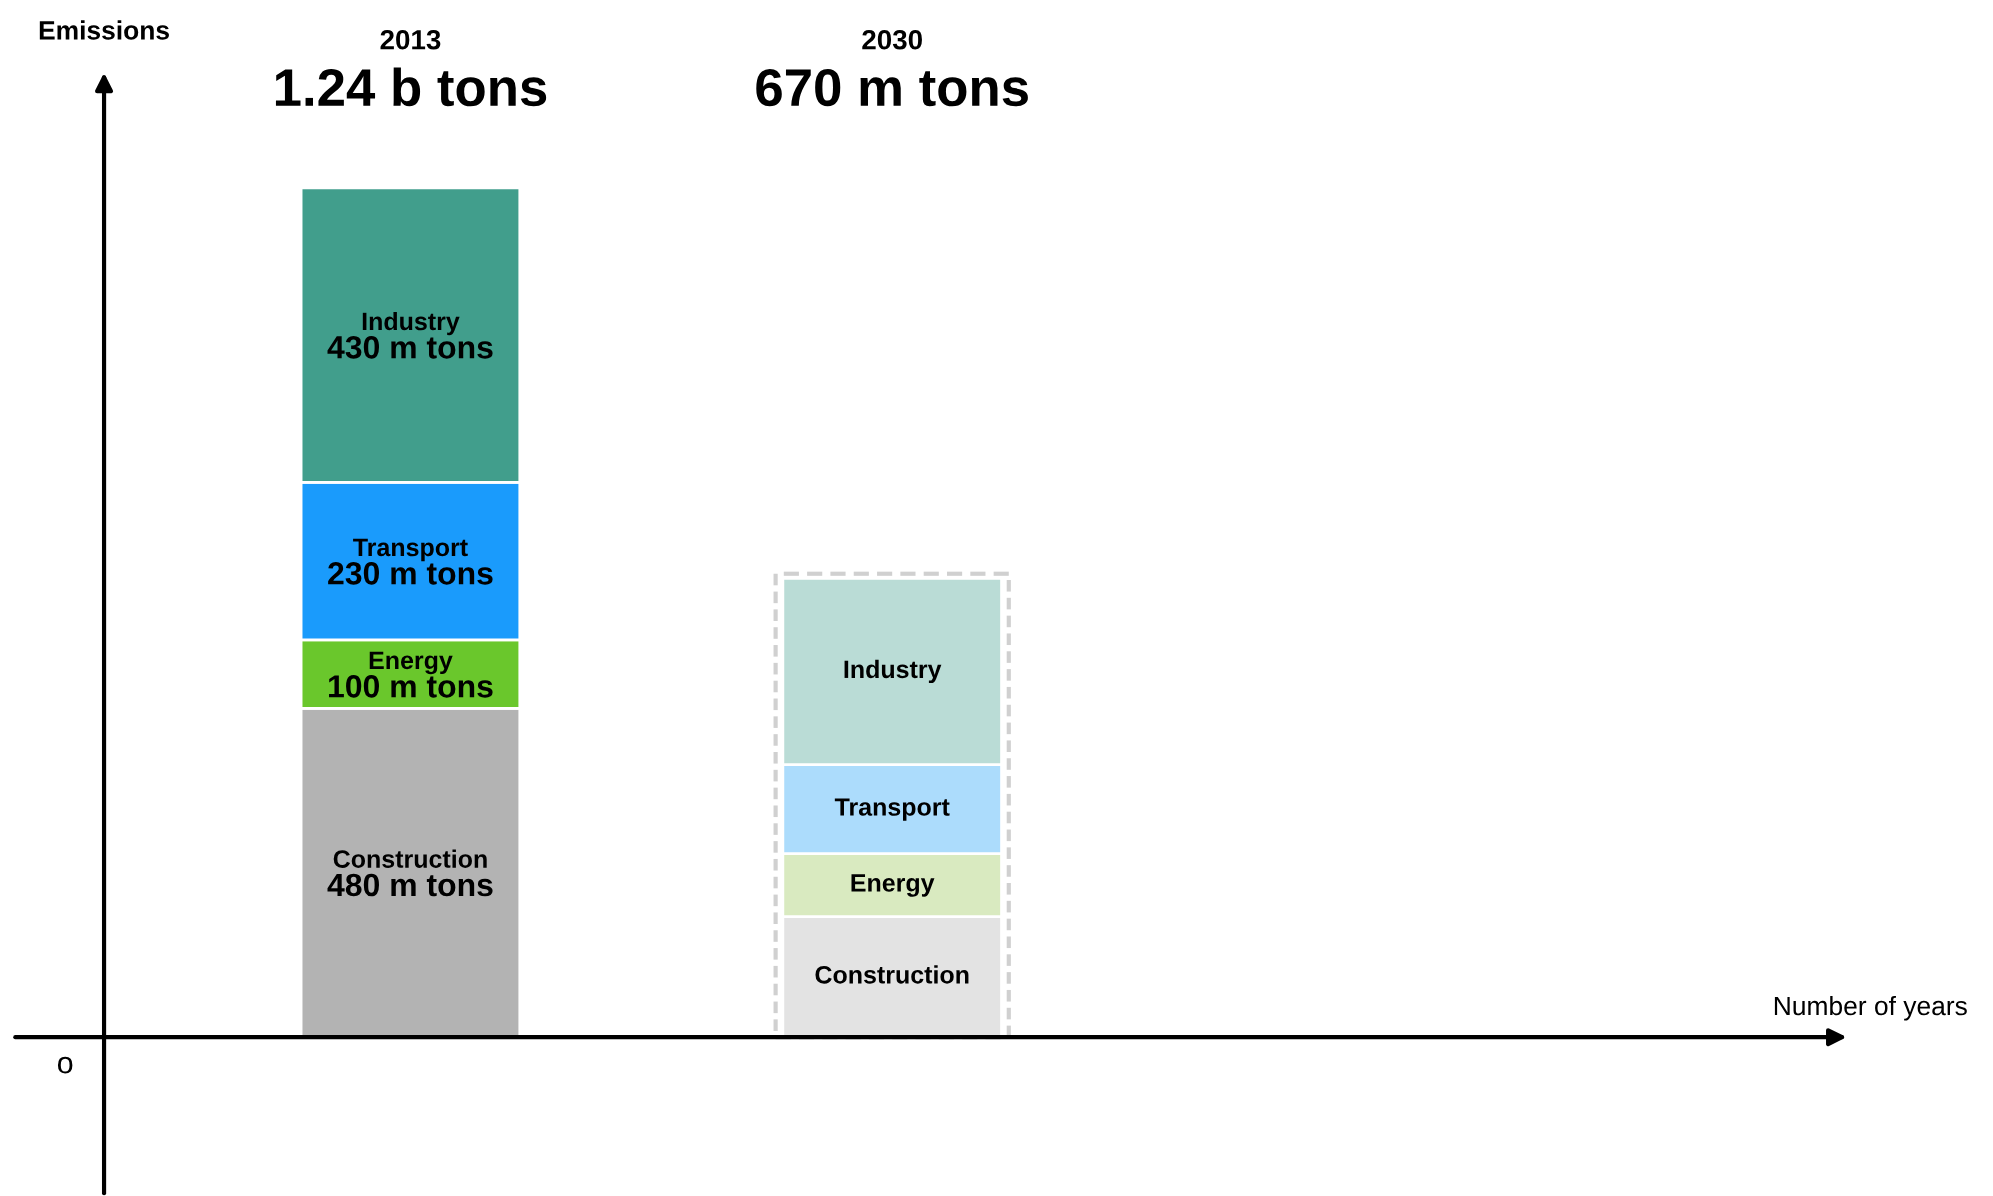  What do you see at coordinates (411, 663) in the screenshot?
I see `series-label: Energy` at bounding box center [411, 663].